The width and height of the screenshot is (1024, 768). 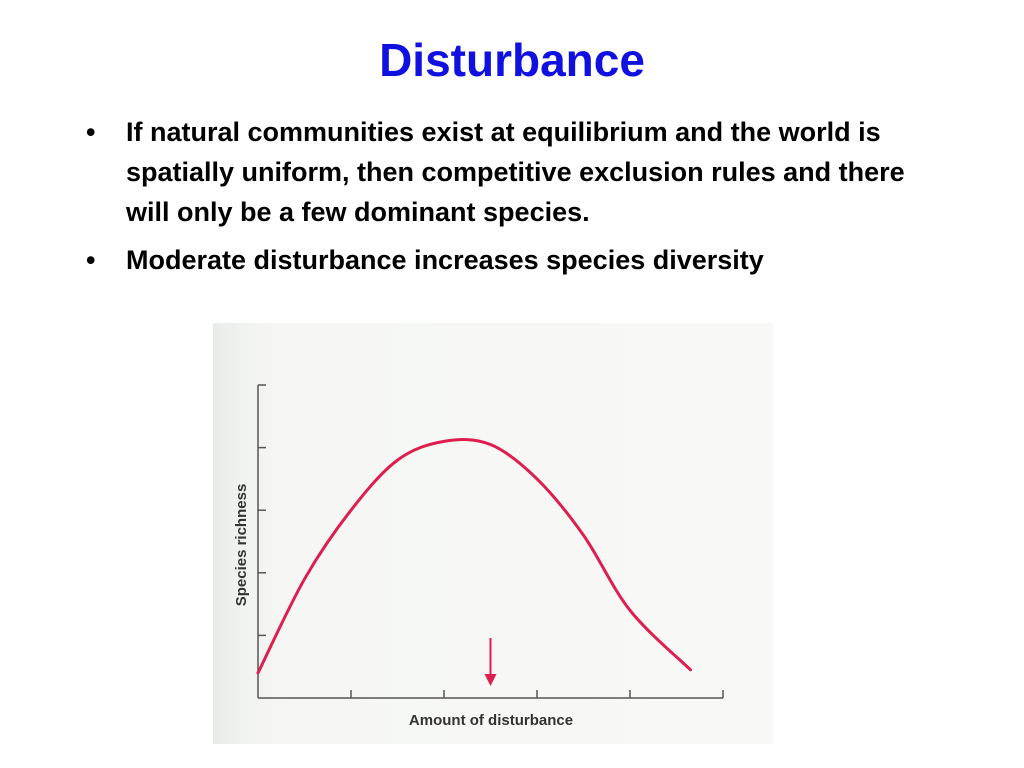 I want to click on data-curve, so click(x=474, y=556).